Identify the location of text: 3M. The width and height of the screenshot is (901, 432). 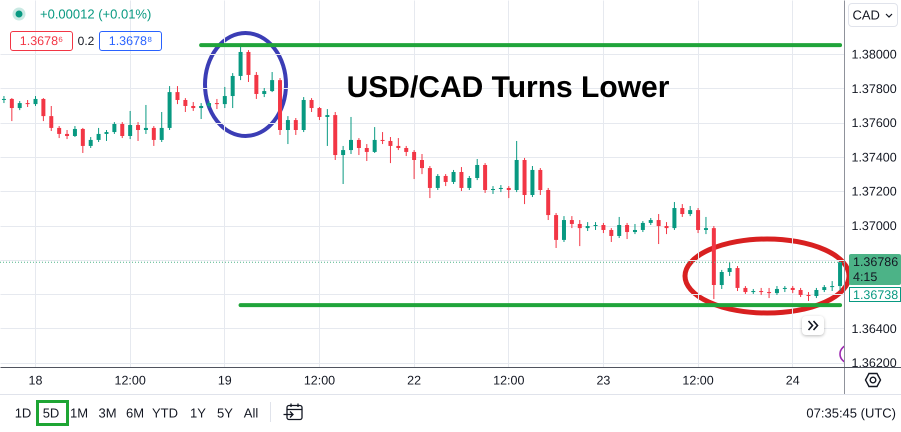
(107, 413).